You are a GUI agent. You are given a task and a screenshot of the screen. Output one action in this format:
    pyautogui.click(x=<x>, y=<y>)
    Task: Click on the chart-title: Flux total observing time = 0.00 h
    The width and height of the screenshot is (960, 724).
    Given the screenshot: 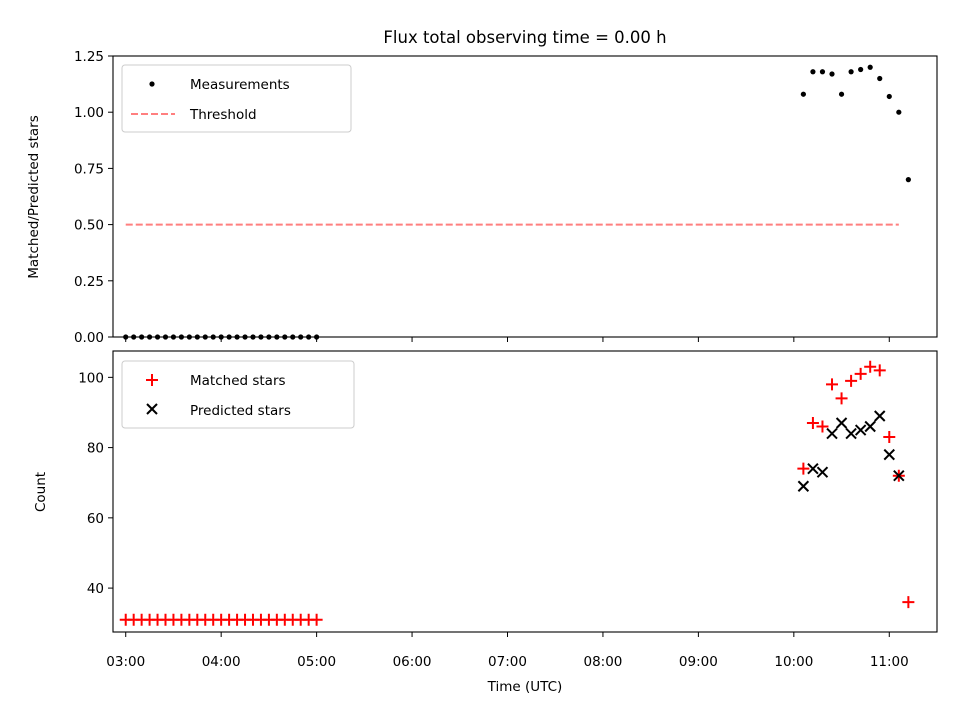 What is the action you would take?
    pyautogui.click(x=524, y=37)
    